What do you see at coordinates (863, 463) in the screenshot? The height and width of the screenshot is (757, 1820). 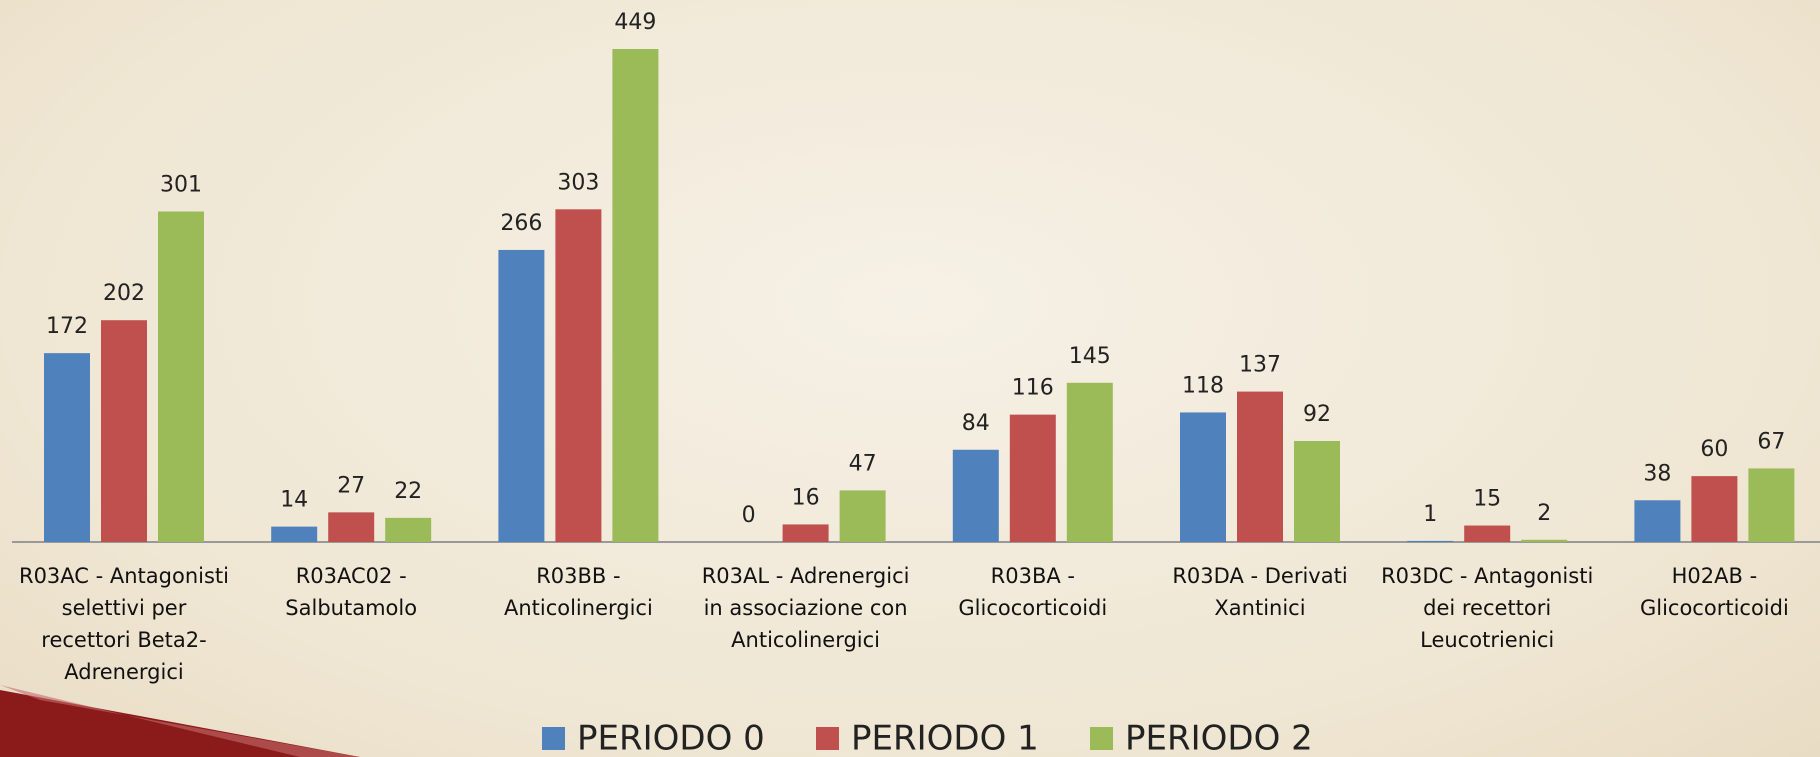 I see `data-label: 47` at bounding box center [863, 463].